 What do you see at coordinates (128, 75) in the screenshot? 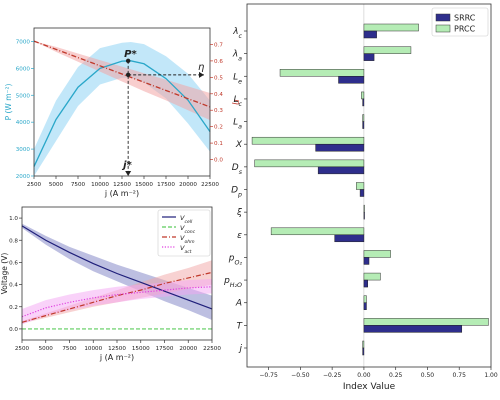
I see `eta-star-point` at bounding box center [128, 75].